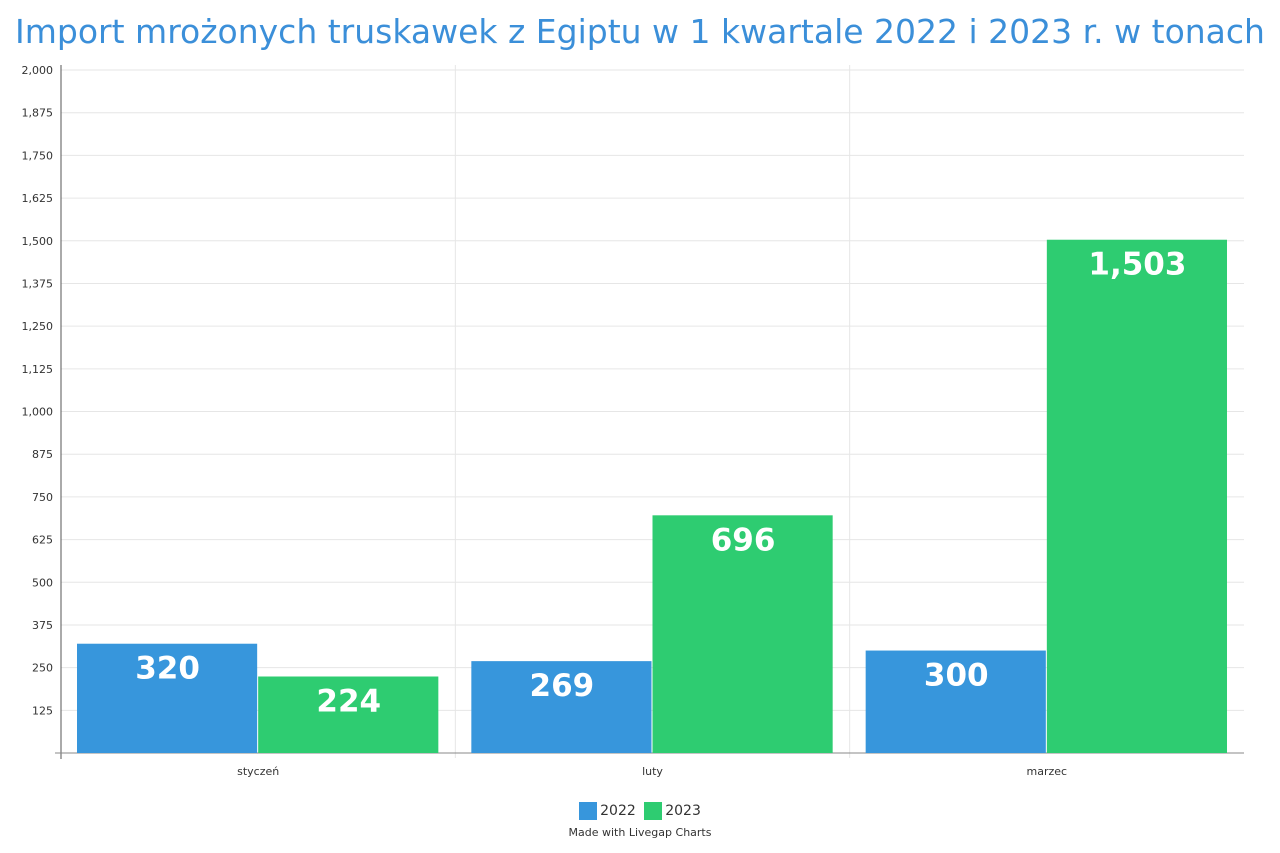  Describe the element at coordinates (956, 676) in the screenshot. I see `data-label-2022-2: 300` at that location.